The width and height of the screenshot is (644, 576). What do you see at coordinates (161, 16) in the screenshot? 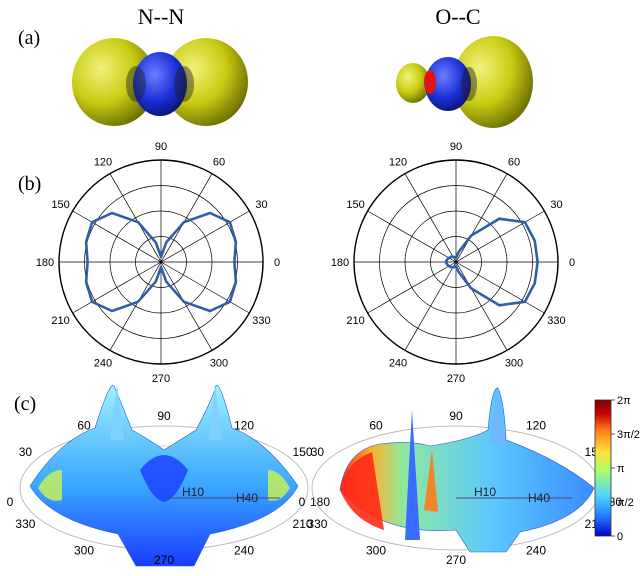
I see `orbital-title-n2: N--N` at bounding box center [161, 16].